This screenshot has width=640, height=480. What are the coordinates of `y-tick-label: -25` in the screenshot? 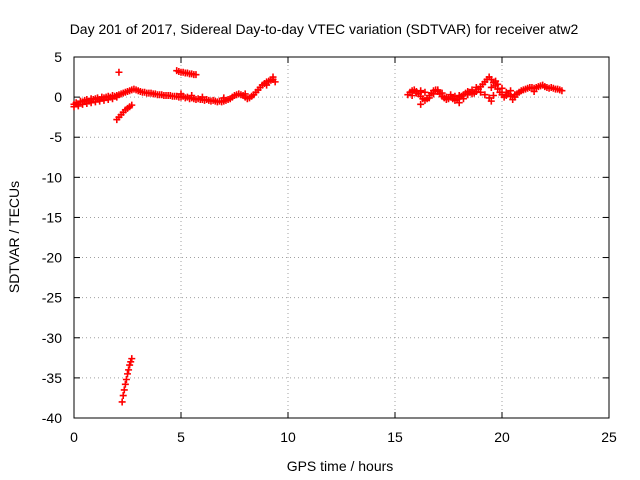 It's located at (52, 298).